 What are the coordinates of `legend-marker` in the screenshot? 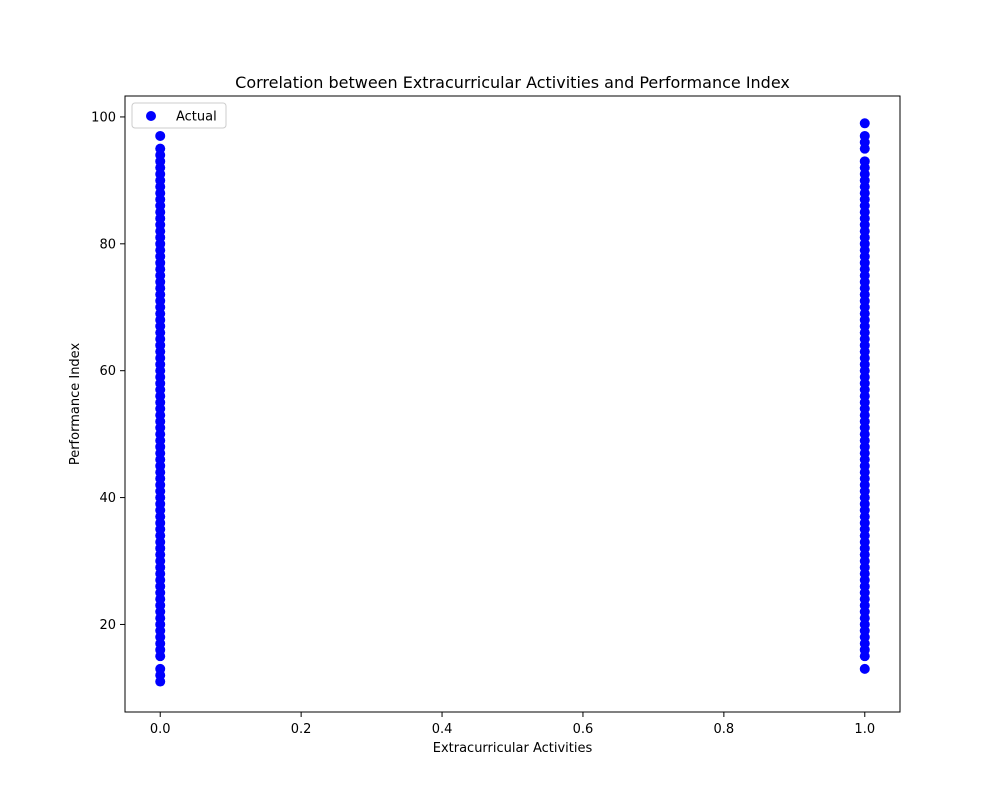 It's located at (151, 116).